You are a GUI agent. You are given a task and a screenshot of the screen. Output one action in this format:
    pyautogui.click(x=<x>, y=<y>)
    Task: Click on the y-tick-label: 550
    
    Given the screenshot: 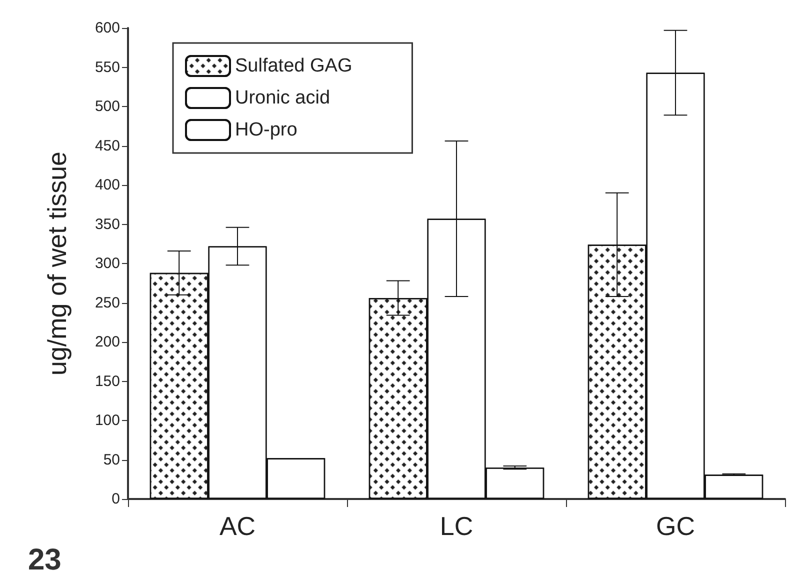 What is the action you would take?
    pyautogui.click(x=107, y=67)
    